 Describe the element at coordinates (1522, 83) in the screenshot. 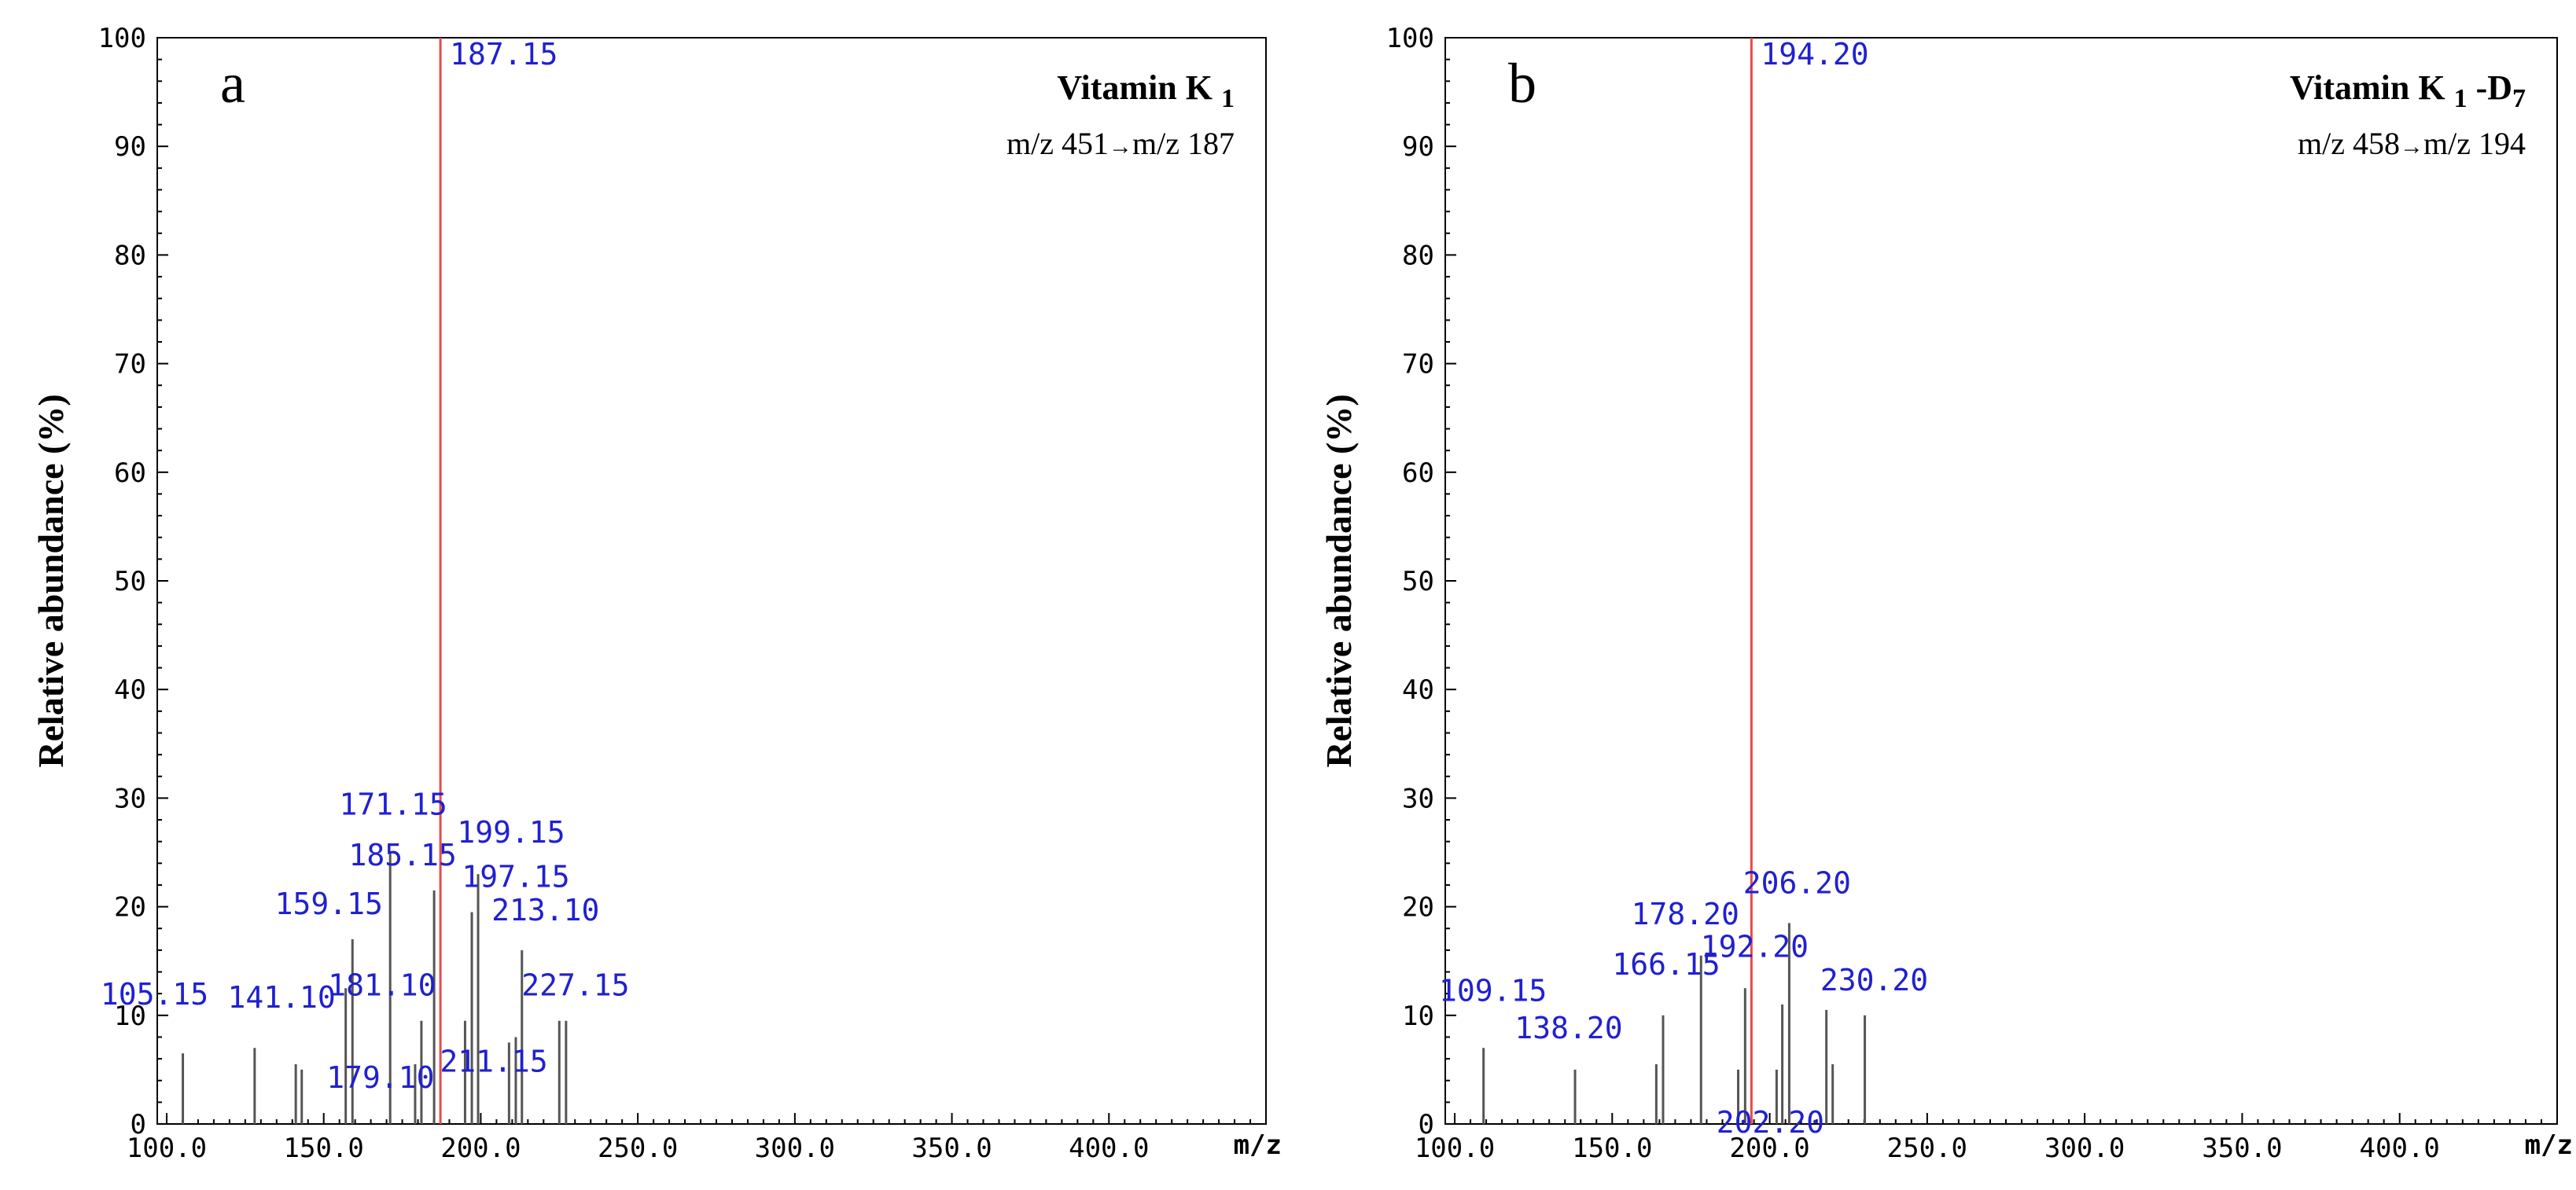

I see `panel-letter: b` at that location.